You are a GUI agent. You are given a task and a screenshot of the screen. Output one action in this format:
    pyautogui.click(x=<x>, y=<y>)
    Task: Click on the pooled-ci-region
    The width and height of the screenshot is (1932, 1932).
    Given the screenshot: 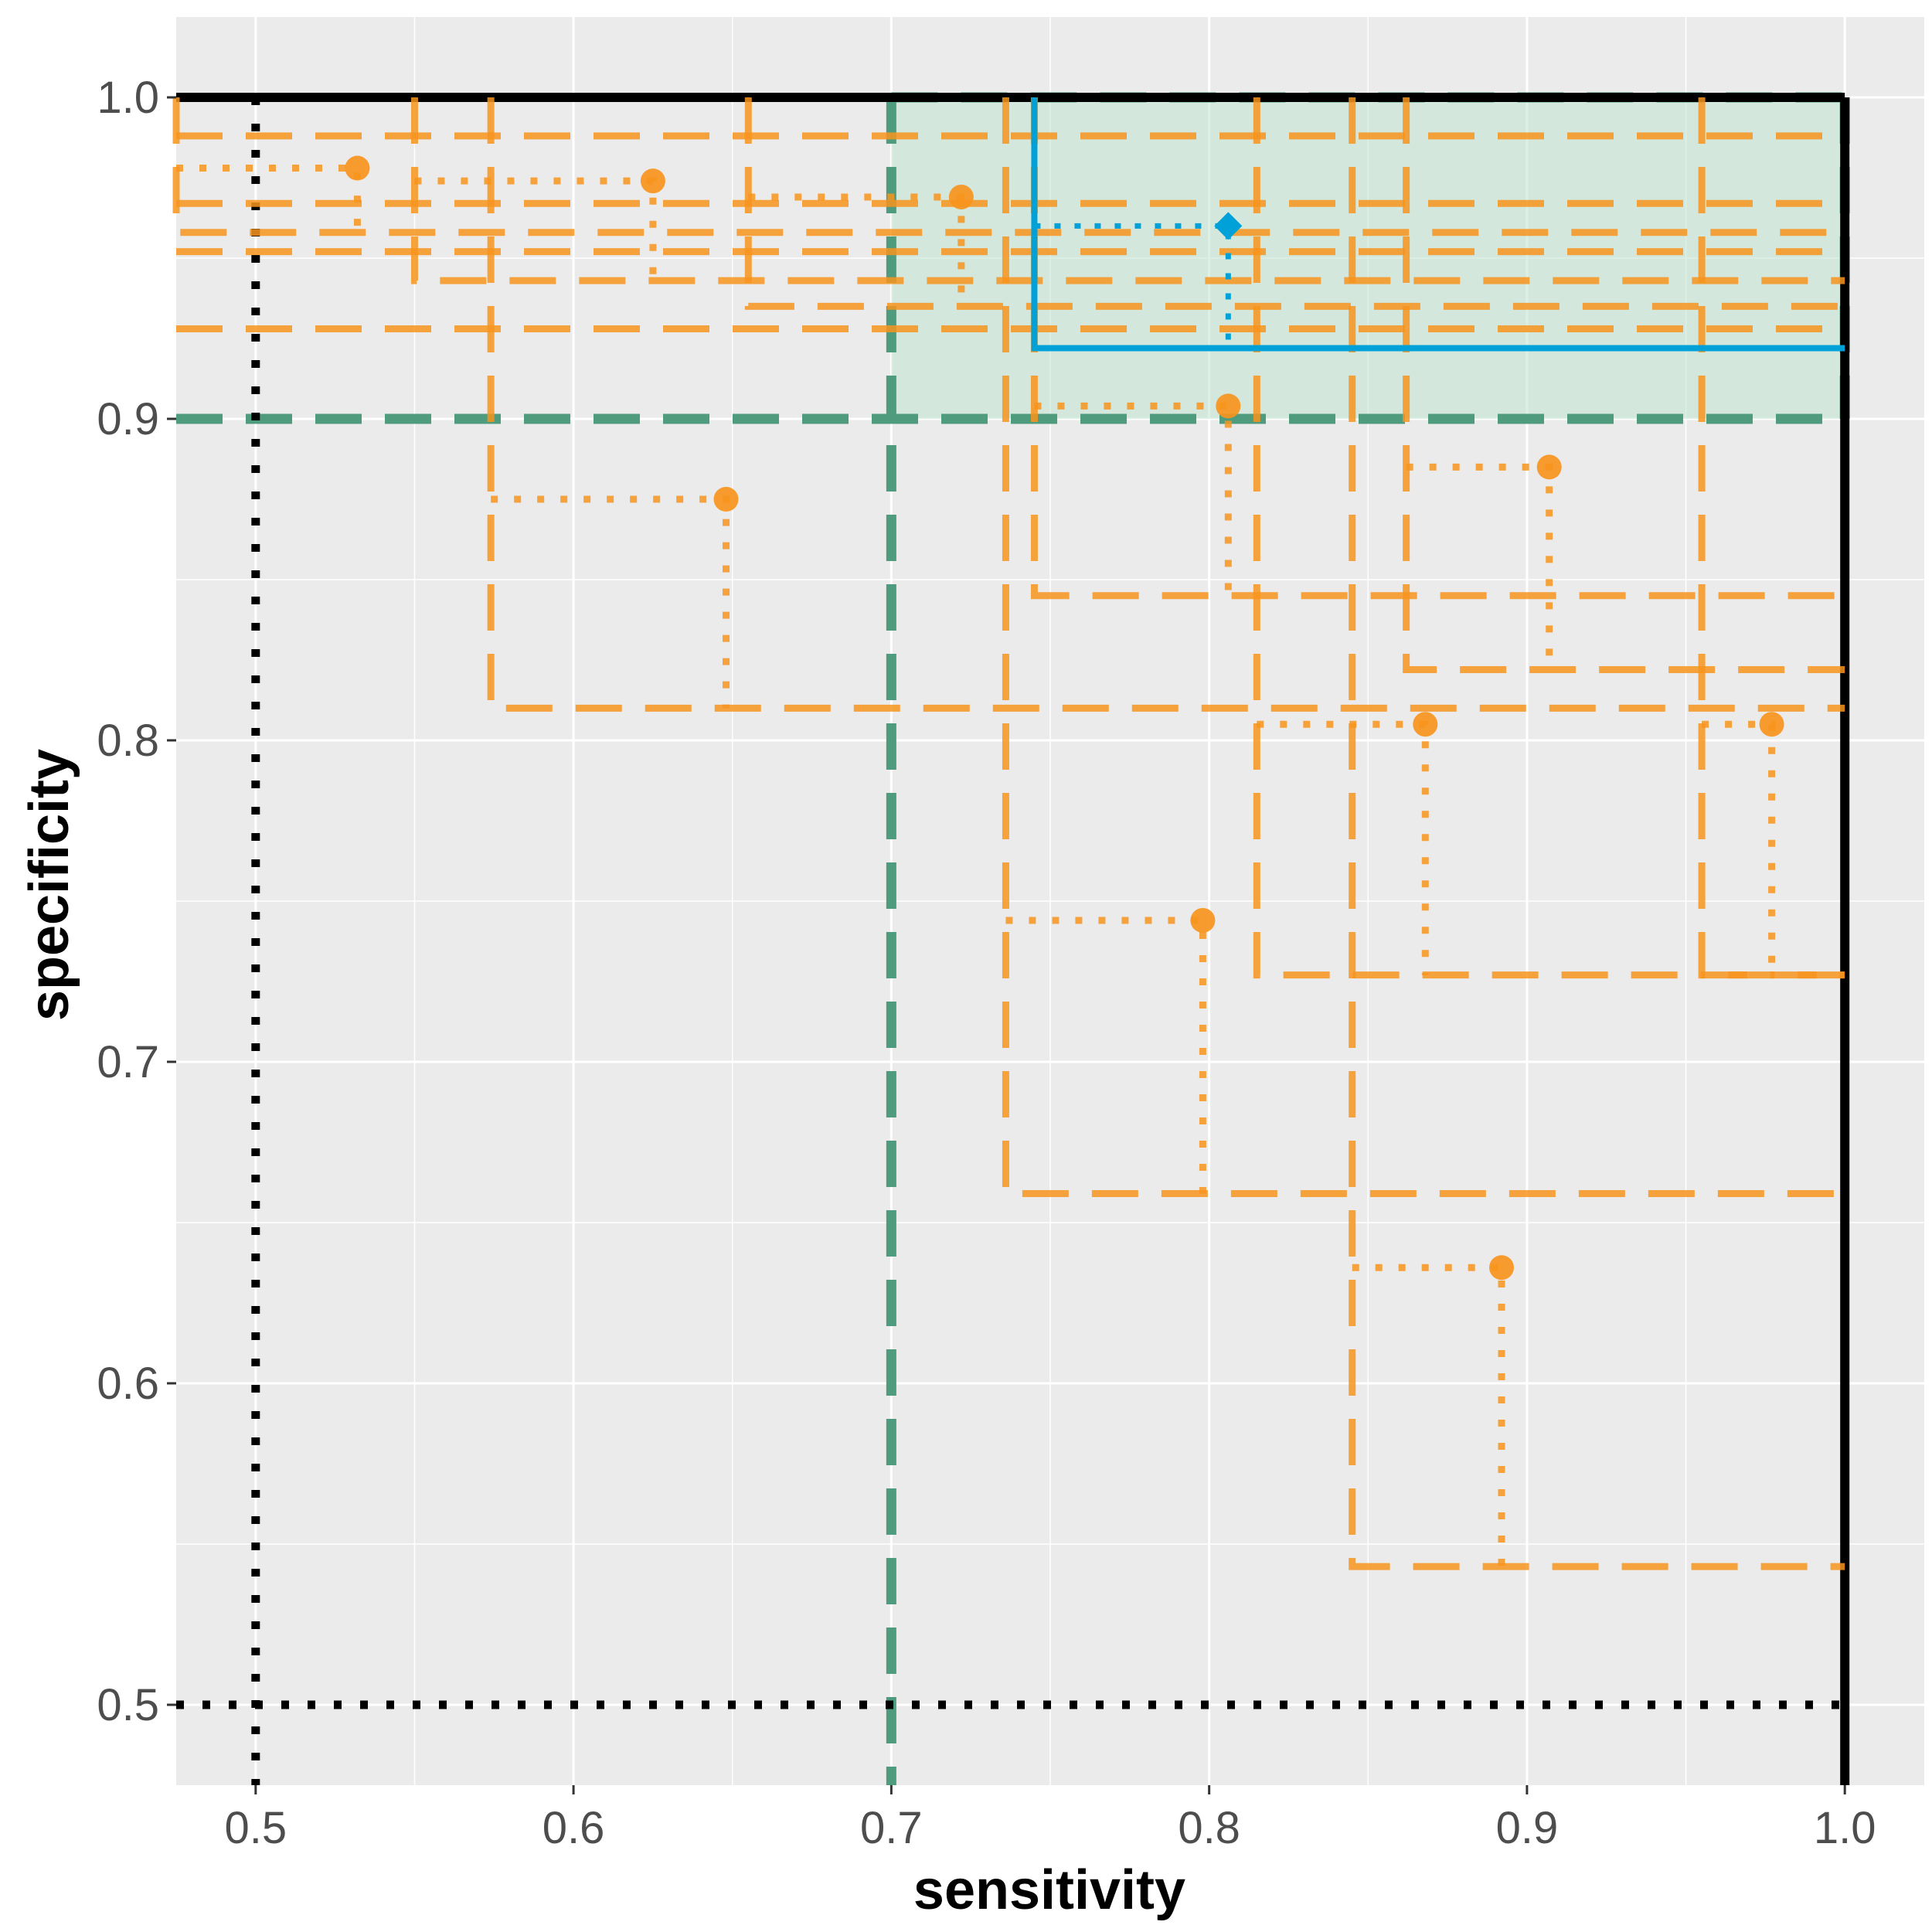 What is the action you would take?
    pyautogui.click(x=1438, y=225)
    